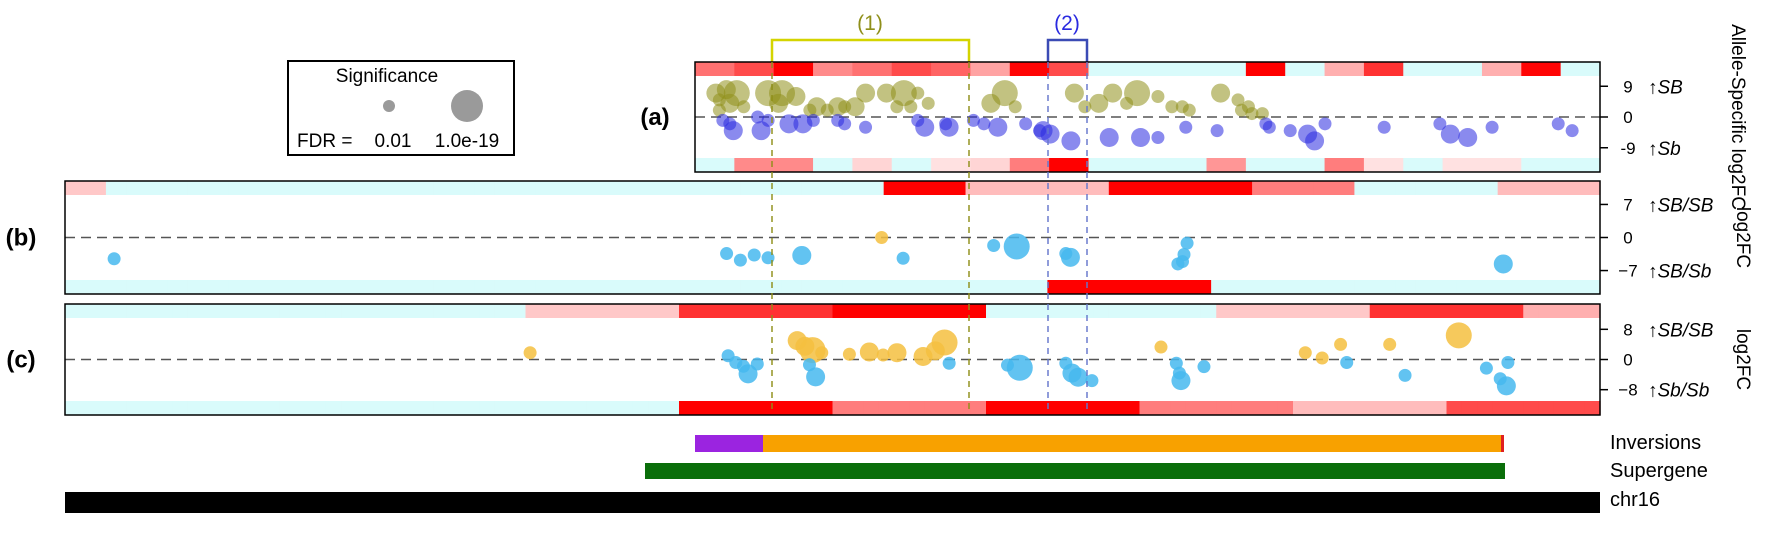  Describe the element at coordinates (929, 238) in the screenshot. I see `region-guide-lines` at that location.